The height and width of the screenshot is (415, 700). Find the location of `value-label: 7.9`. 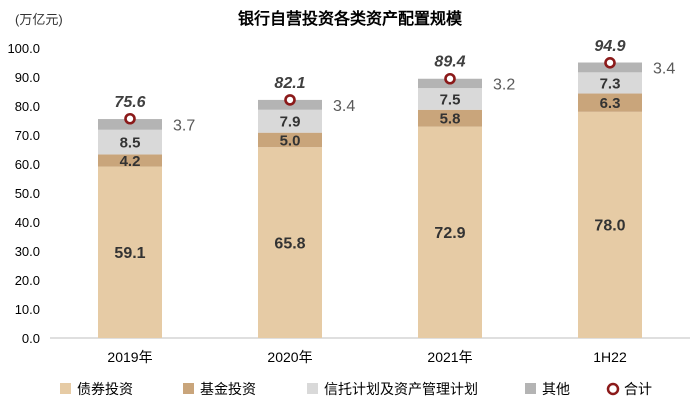

value-label: 7.9 is located at coordinates (290, 122).